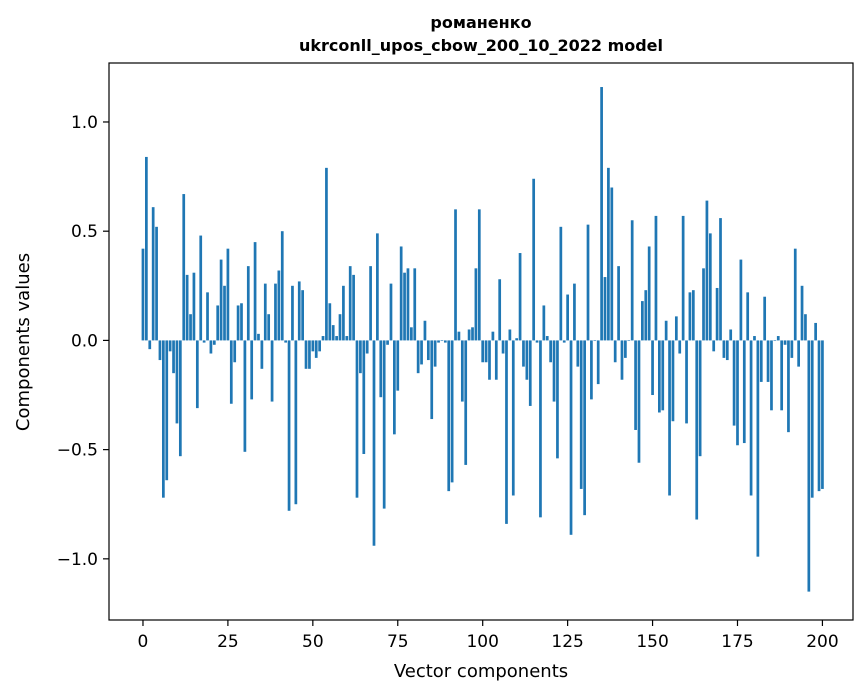 Image resolution: width=867 pixels, height=696 pixels. Describe the element at coordinates (480, 22) in the screenshot. I see `chart-title: романенко` at that location.